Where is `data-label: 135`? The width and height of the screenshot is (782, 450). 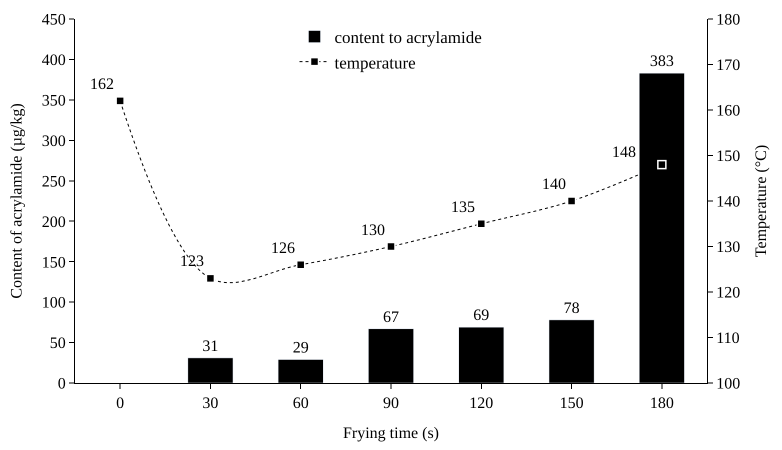
data-label: 135 is located at coordinates (463, 207).